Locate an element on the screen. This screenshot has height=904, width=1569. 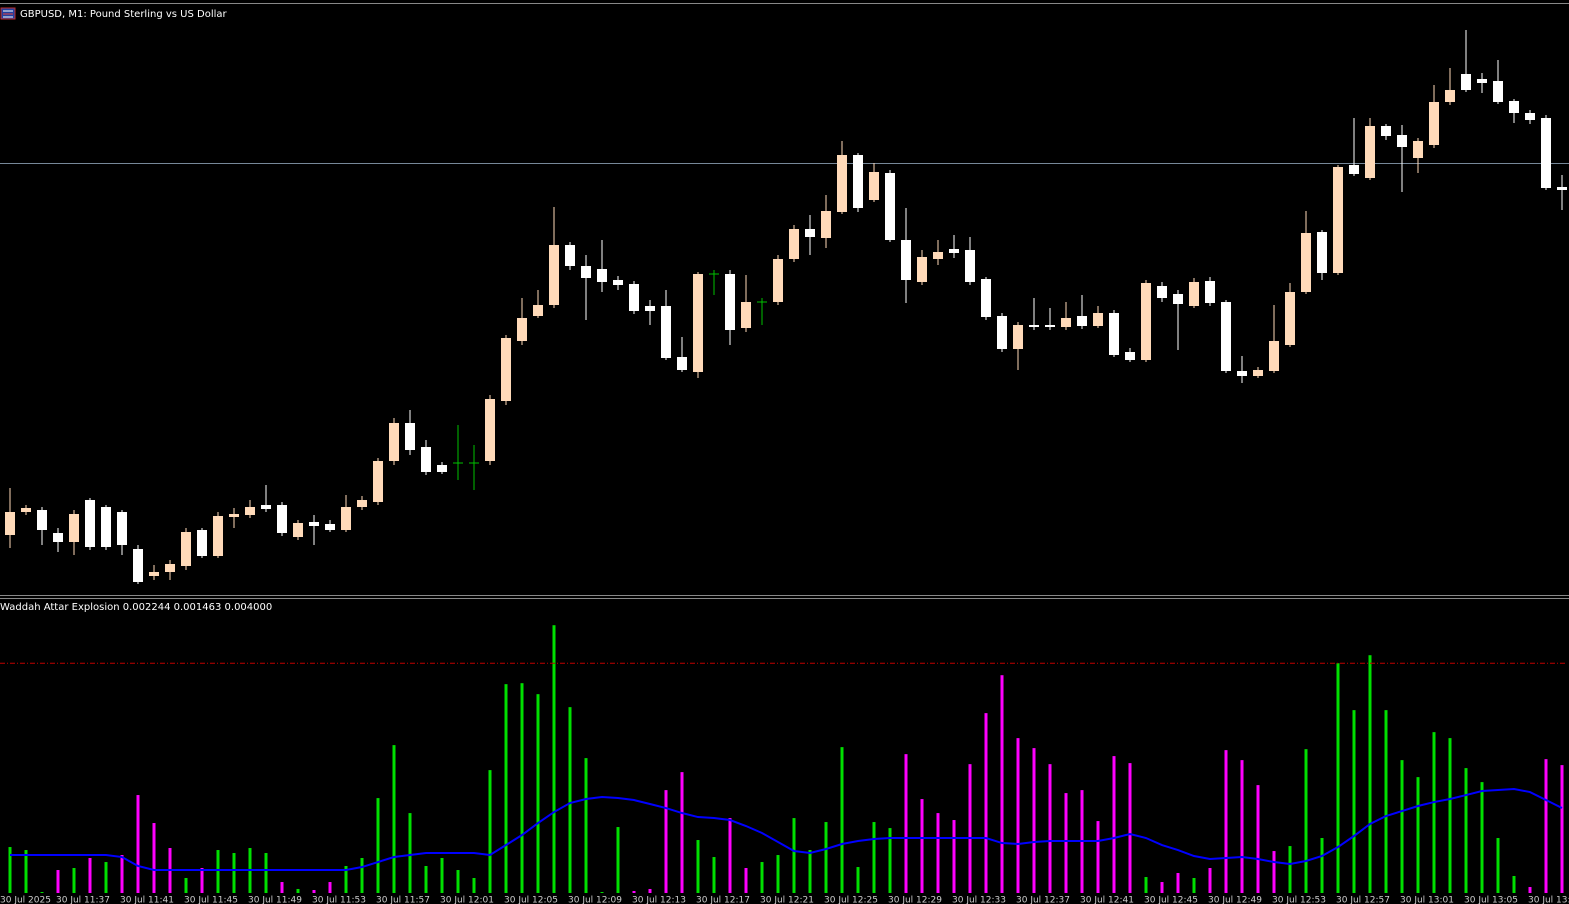
time-label: 30 Jul 11:37 is located at coordinates (83, 900).